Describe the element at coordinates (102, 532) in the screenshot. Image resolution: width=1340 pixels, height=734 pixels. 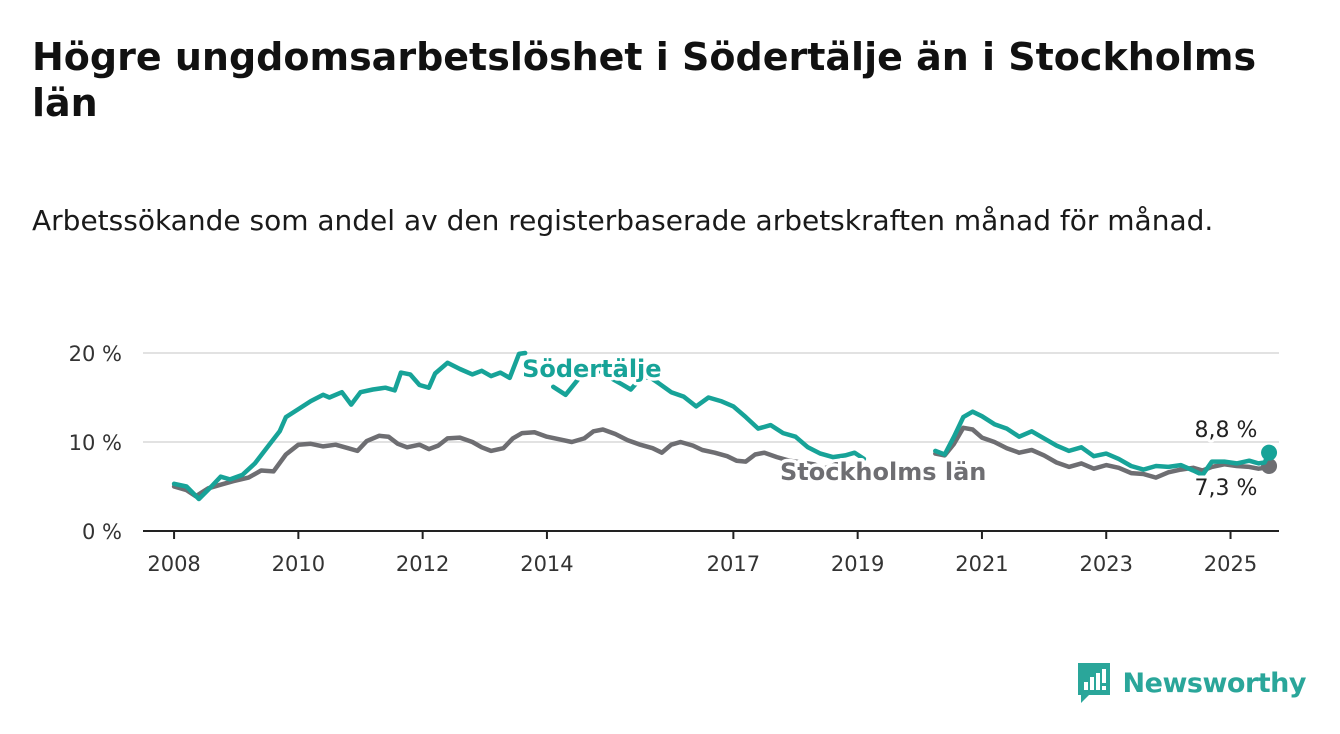
I see `y-tick-label: 0 %` at that location.